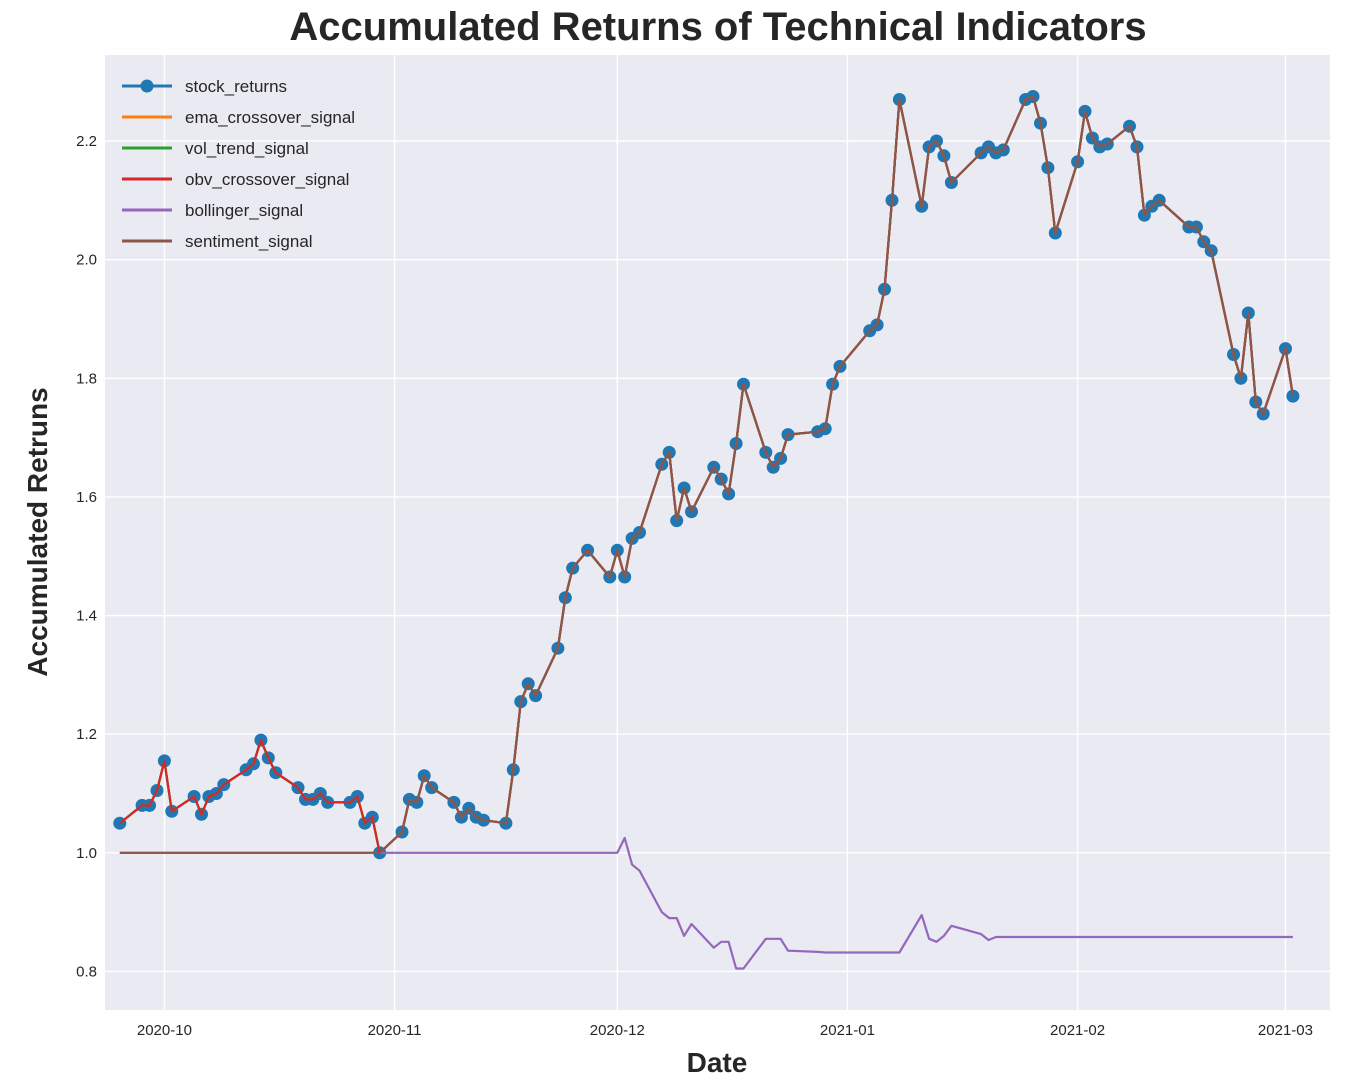 Image resolution: width=1358 pixels, height=1086 pixels. Describe the element at coordinates (244, 210) in the screenshot. I see `legend-label: bollinger_signal` at that location.